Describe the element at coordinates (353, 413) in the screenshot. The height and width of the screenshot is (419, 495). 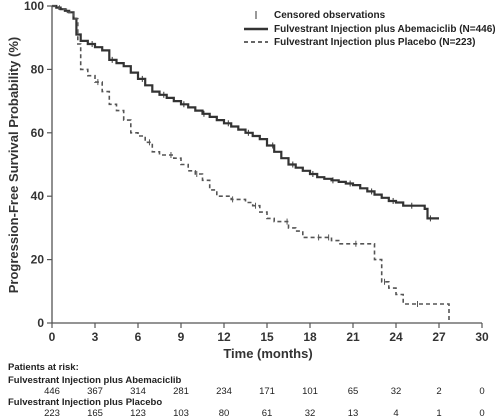
I see `at-risk-count: 13` at that location.